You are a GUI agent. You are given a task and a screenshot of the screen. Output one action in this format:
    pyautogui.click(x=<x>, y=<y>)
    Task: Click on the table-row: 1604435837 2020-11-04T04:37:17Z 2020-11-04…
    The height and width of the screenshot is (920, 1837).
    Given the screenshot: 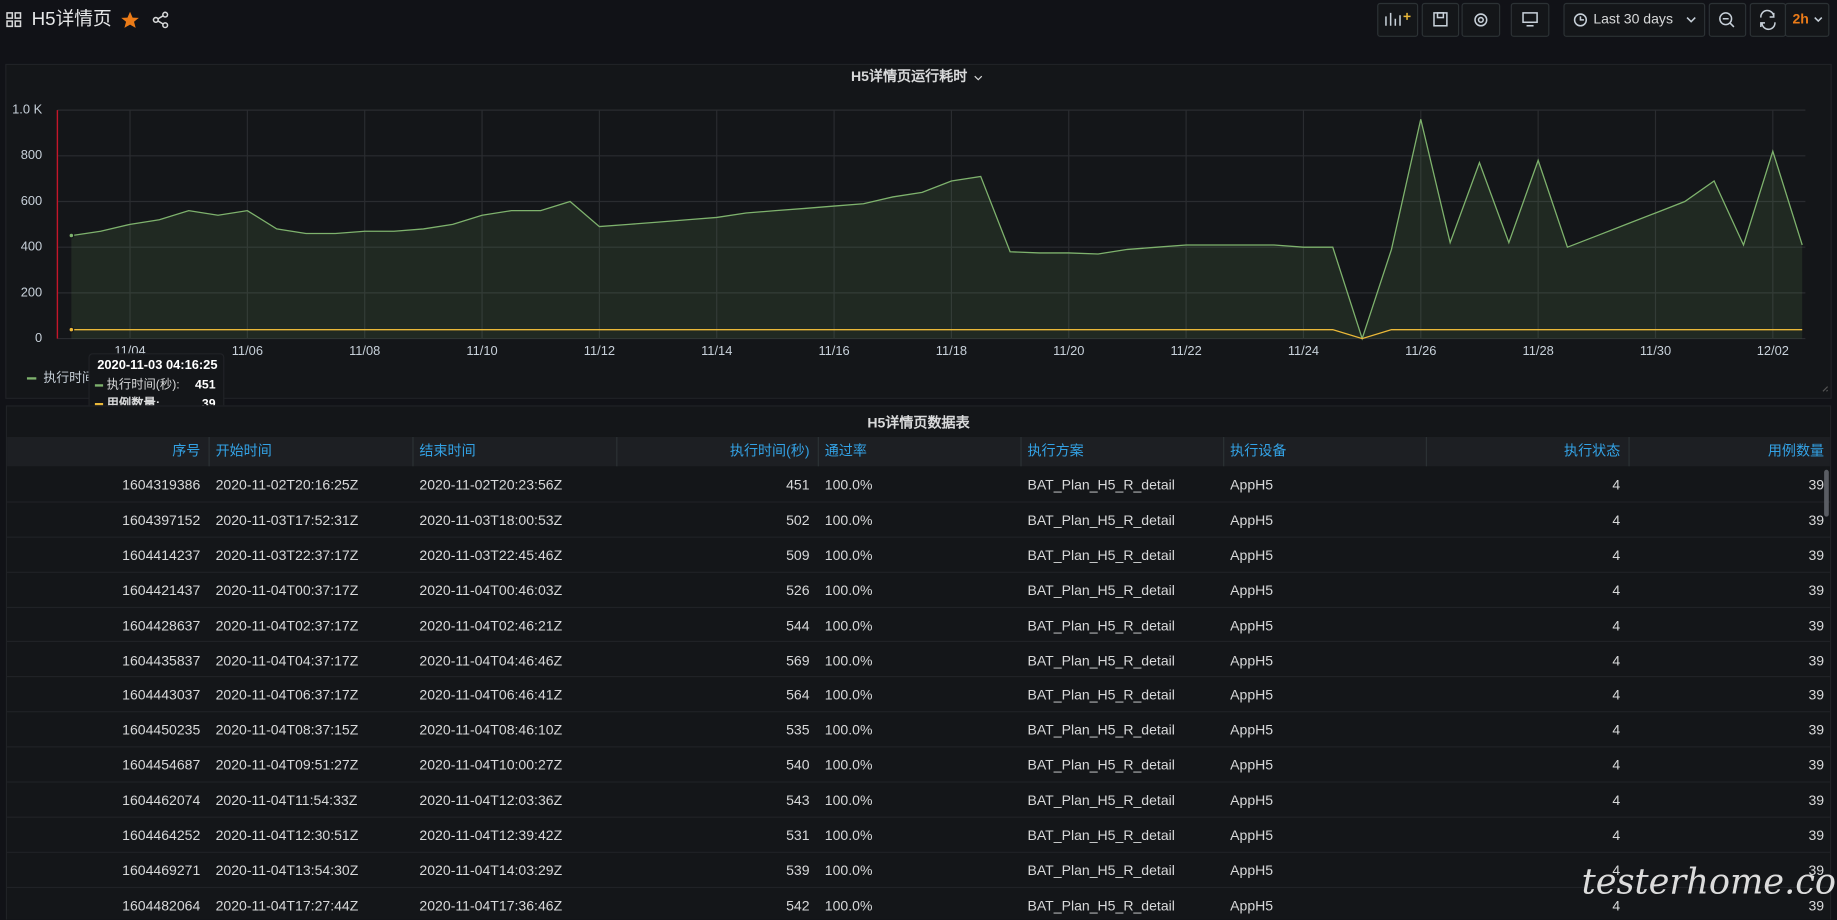 What is the action you would take?
    pyautogui.click(x=918, y=660)
    